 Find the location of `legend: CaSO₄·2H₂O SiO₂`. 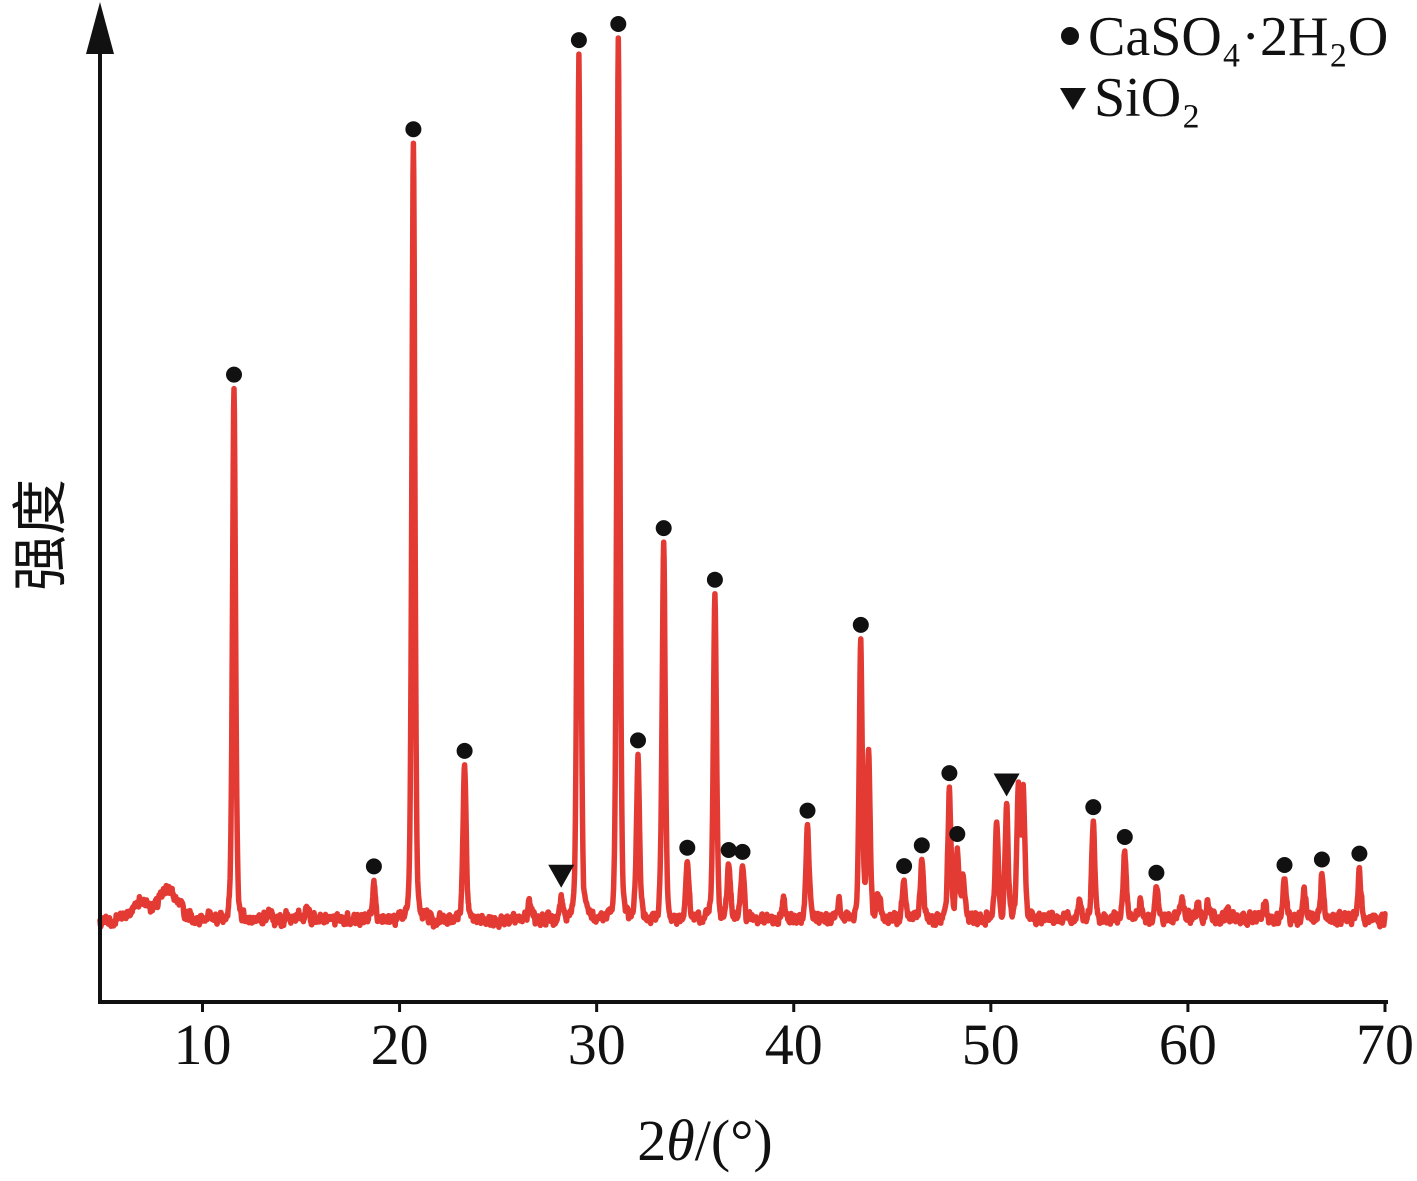

legend: CaSO₄·2H₂O SiO₂ is located at coordinates (1224, 67).